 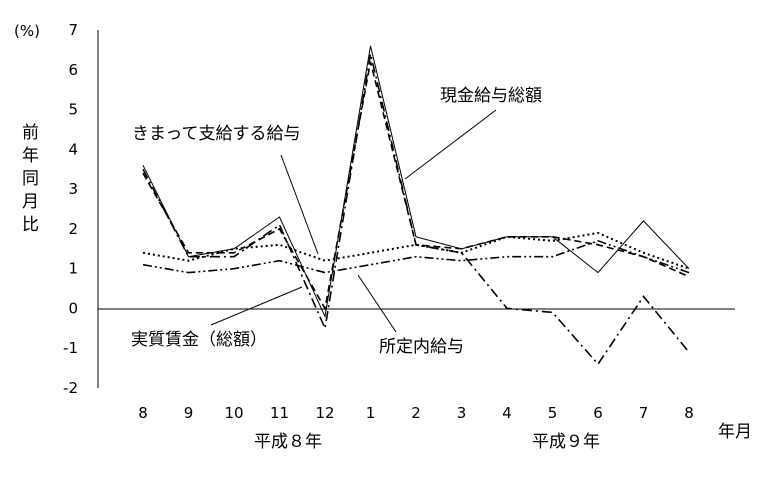 What do you see at coordinates (598, 413) in the screenshot?
I see `x-tick-label: 6` at bounding box center [598, 413].